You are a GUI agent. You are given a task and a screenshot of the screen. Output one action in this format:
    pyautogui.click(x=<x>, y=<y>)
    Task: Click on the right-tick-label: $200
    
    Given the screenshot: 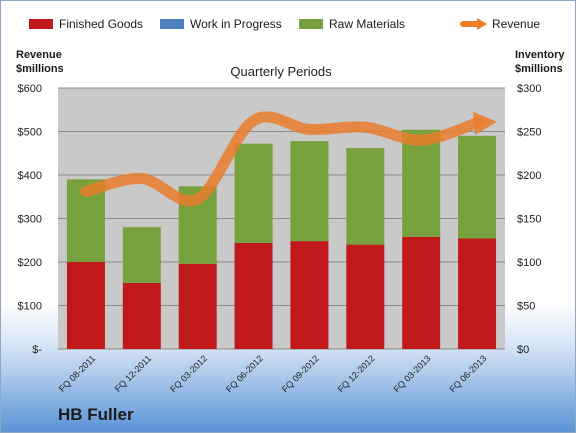 What is the action you would take?
    pyautogui.click(x=529, y=176)
    